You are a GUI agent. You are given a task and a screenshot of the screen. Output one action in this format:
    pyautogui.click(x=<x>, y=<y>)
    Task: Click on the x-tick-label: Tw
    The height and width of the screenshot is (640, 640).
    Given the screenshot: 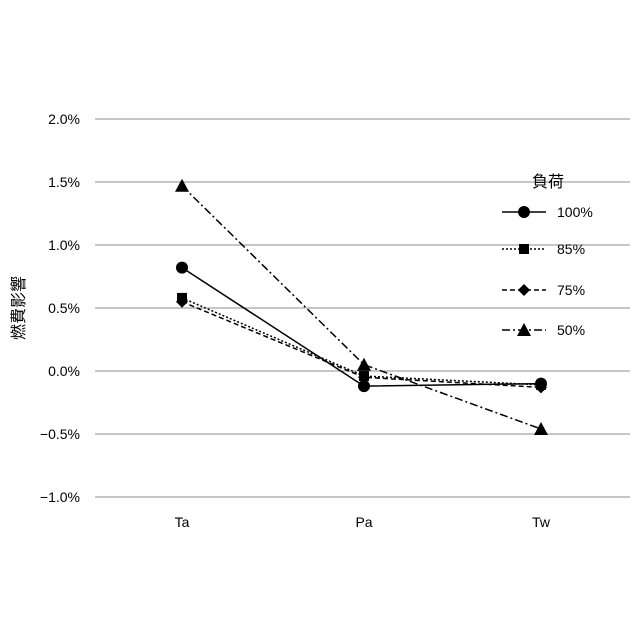 What is the action you would take?
    pyautogui.click(x=541, y=522)
    